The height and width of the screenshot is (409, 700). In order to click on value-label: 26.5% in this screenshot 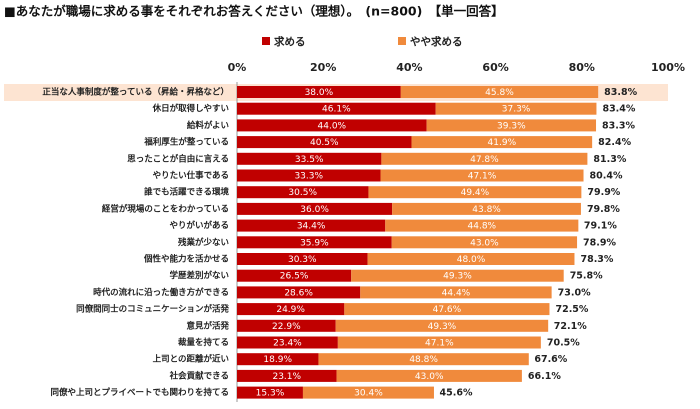, I will do `click(294, 277)`.